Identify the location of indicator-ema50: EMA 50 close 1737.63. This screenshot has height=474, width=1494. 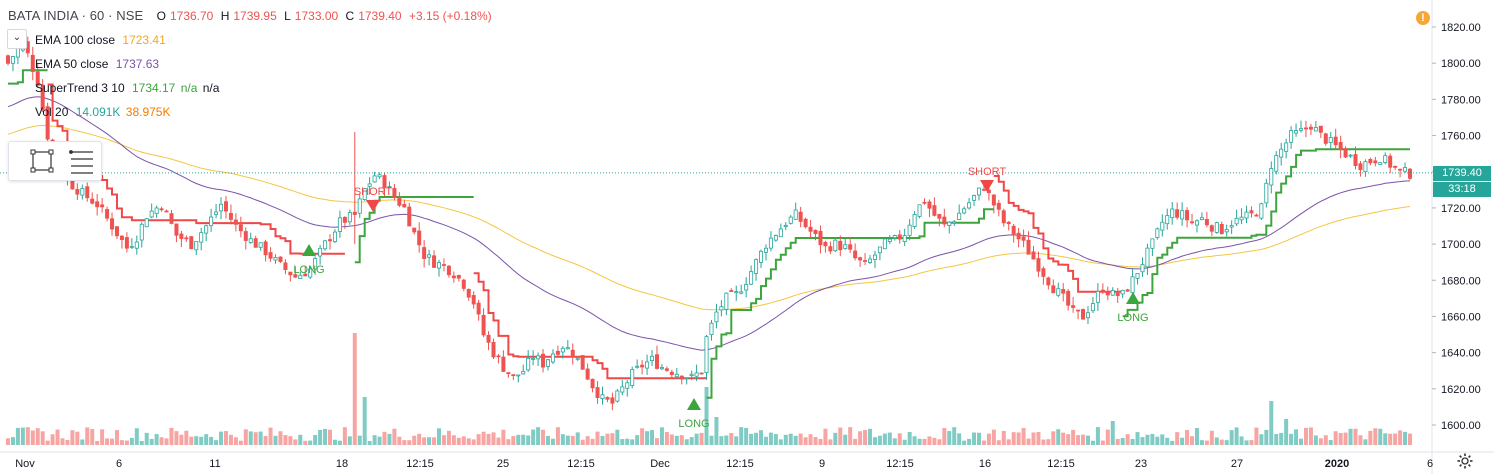
(97, 64).